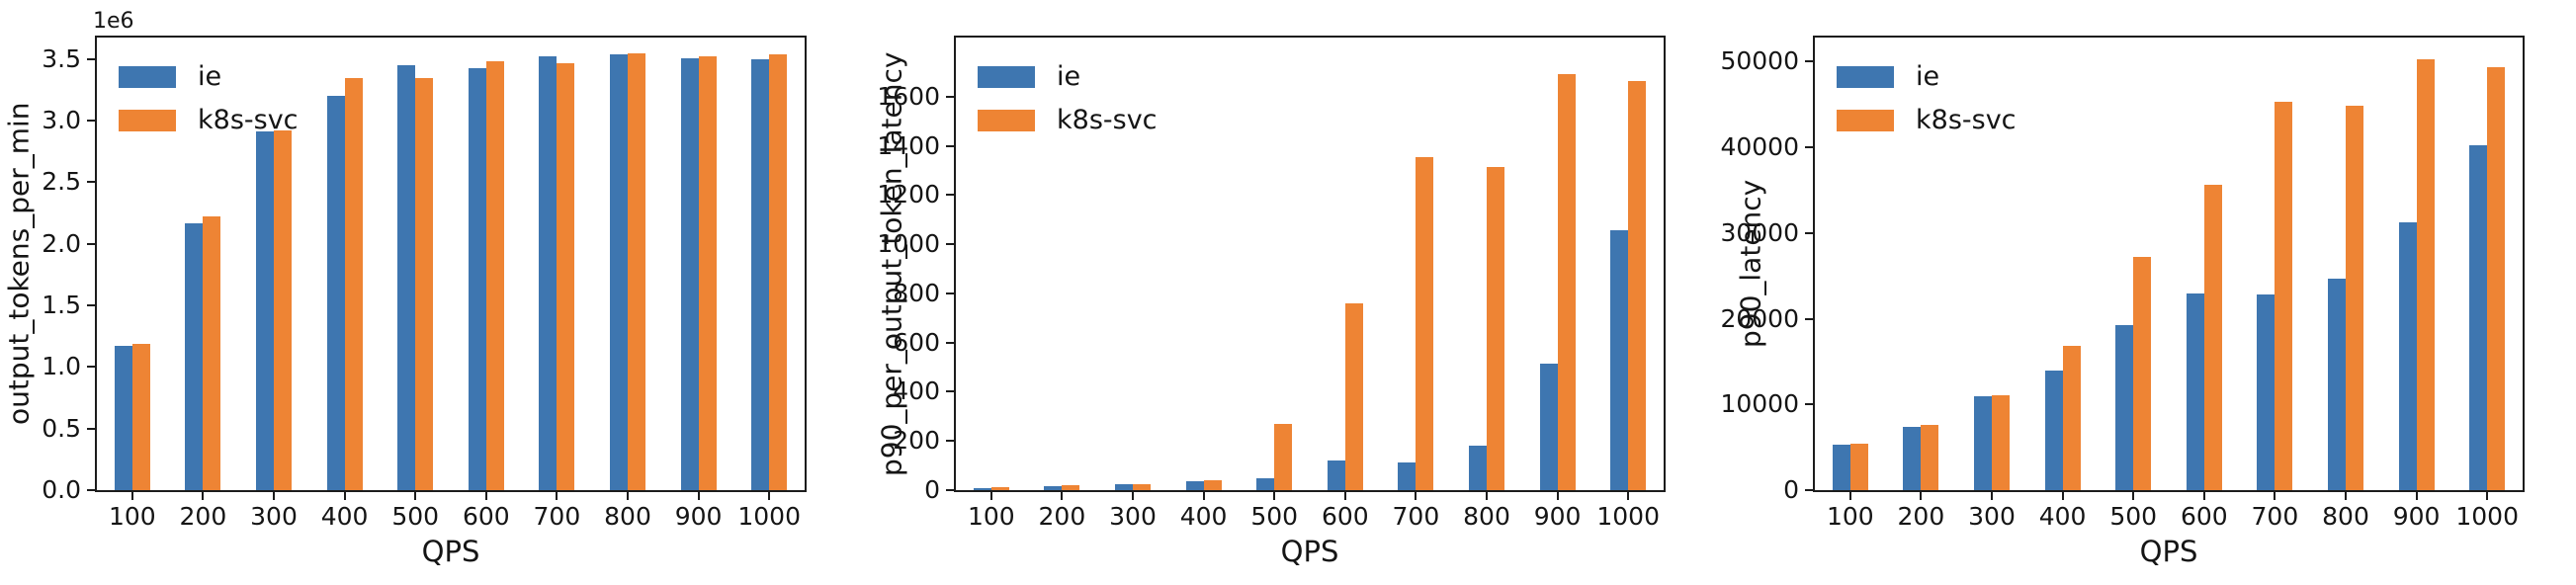 The image size is (2576, 585). Describe the element at coordinates (908, 145) in the screenshot. I see `y-tick-label: 1400` at that location.